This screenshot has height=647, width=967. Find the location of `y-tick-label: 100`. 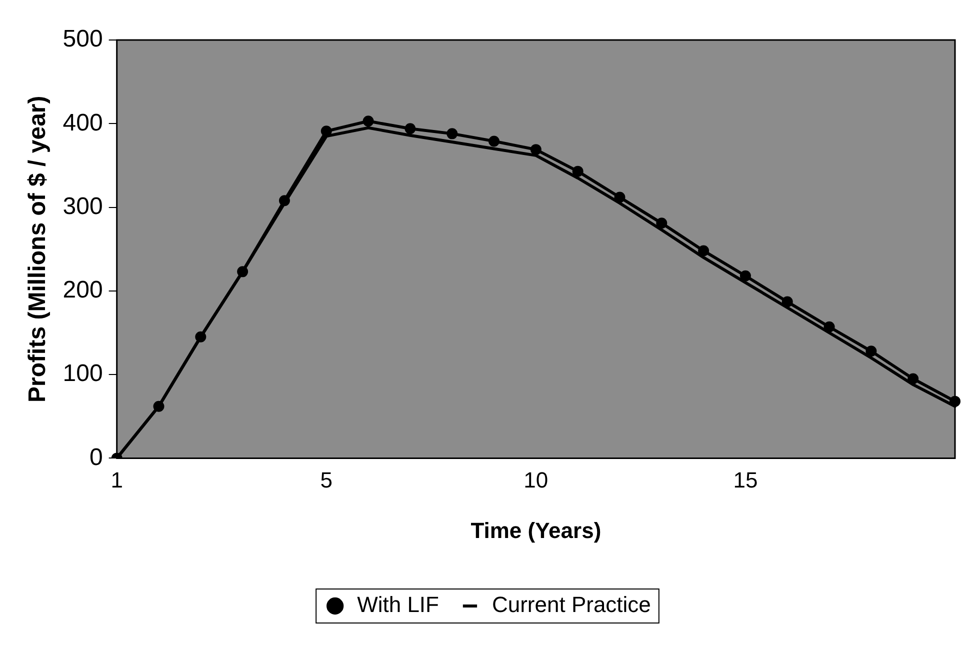

y-tick-label: 100 is located at coordinates (82, 374).